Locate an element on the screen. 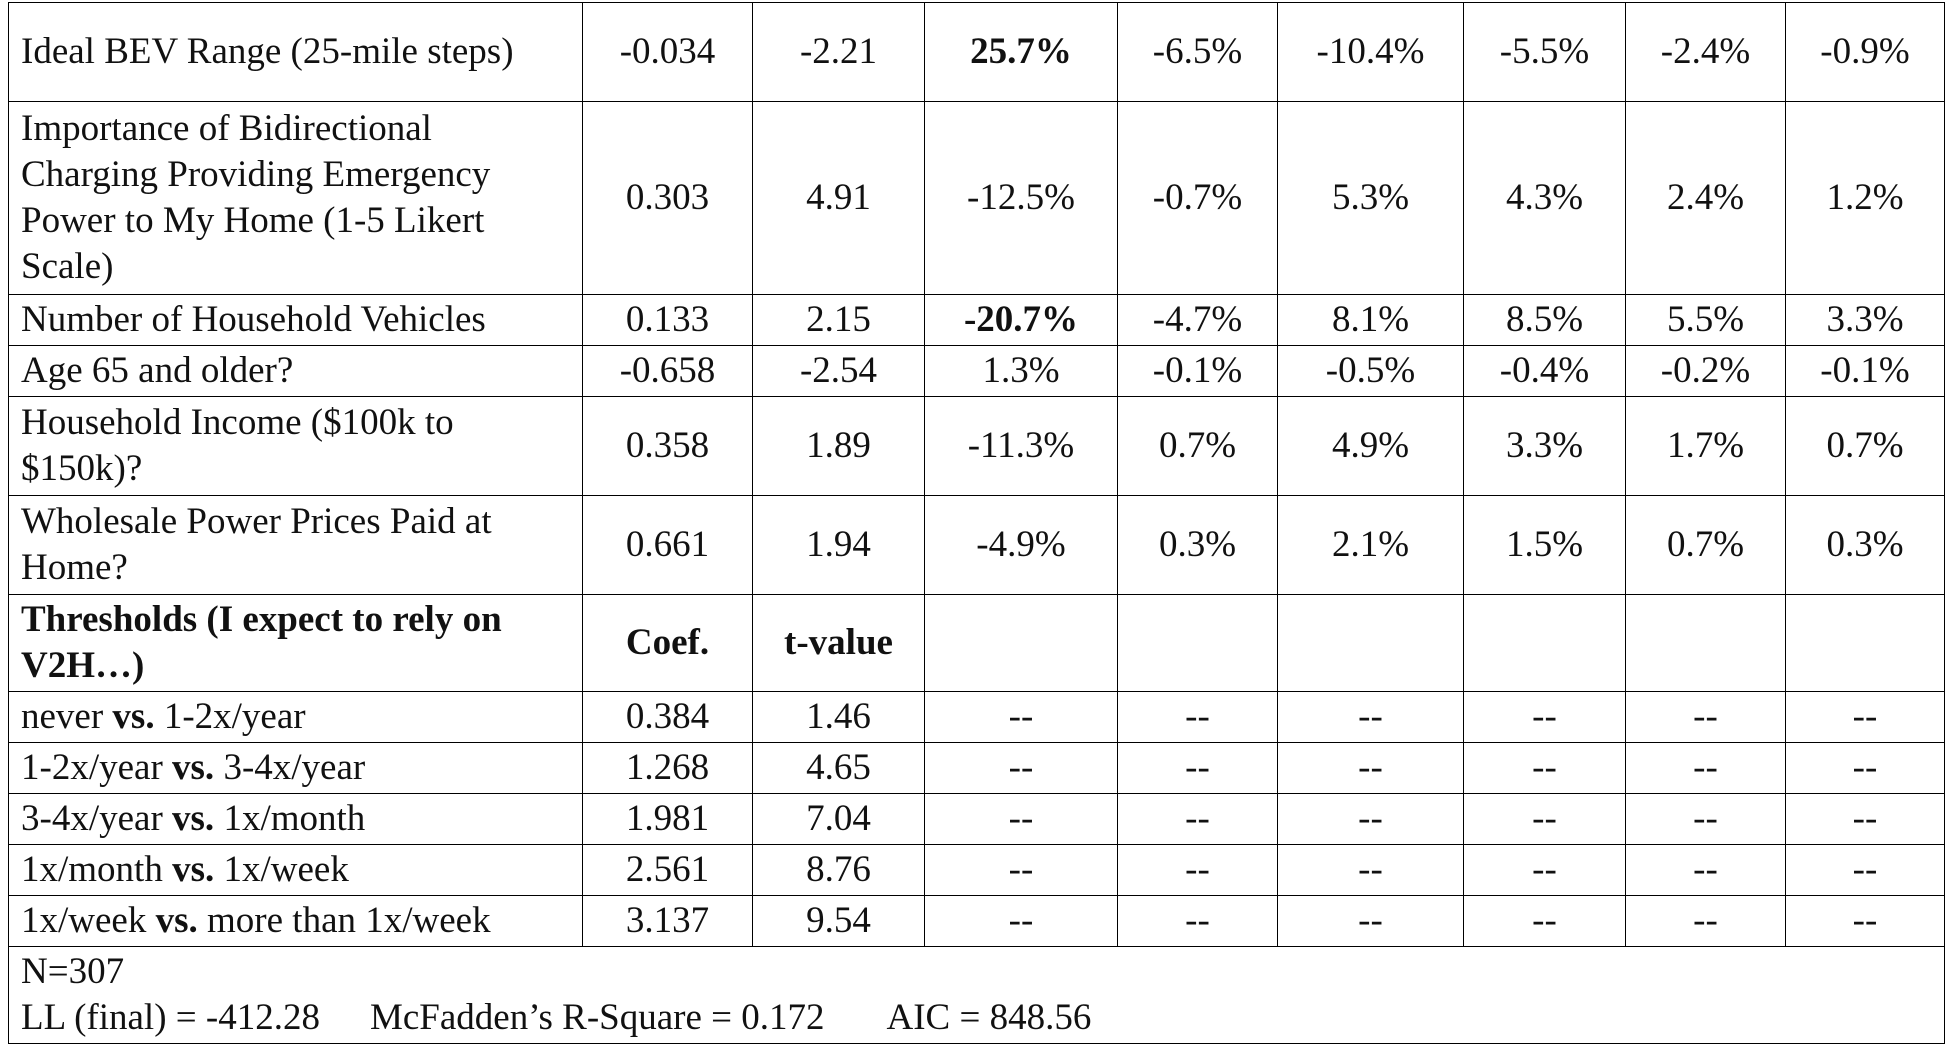  t-value-cell: -2.21 is located at coordinates (838, 52).